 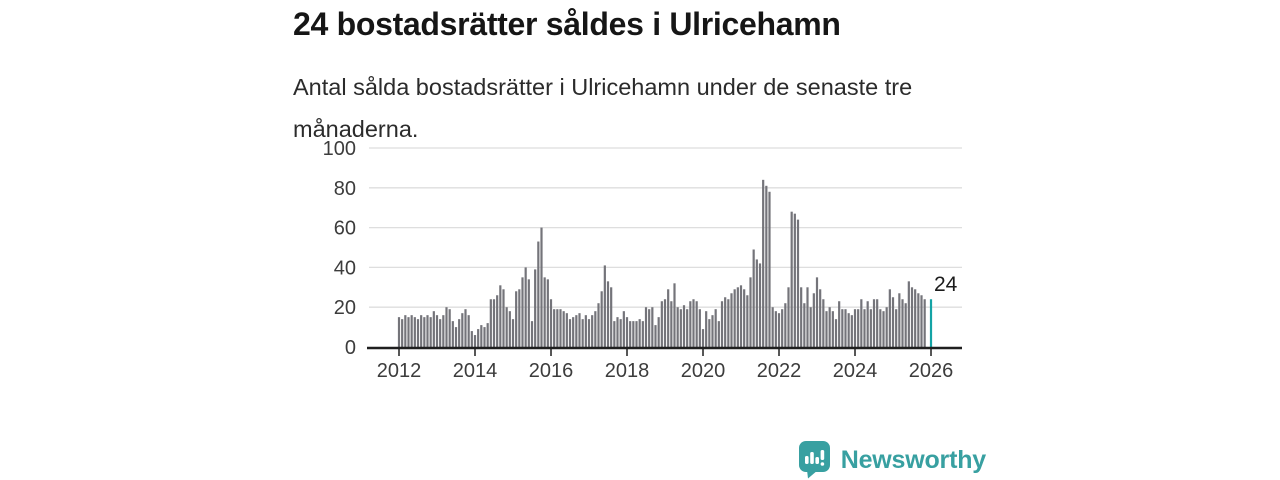 I want to click on x-tick-label: 2020, so click(x=703, y=371).